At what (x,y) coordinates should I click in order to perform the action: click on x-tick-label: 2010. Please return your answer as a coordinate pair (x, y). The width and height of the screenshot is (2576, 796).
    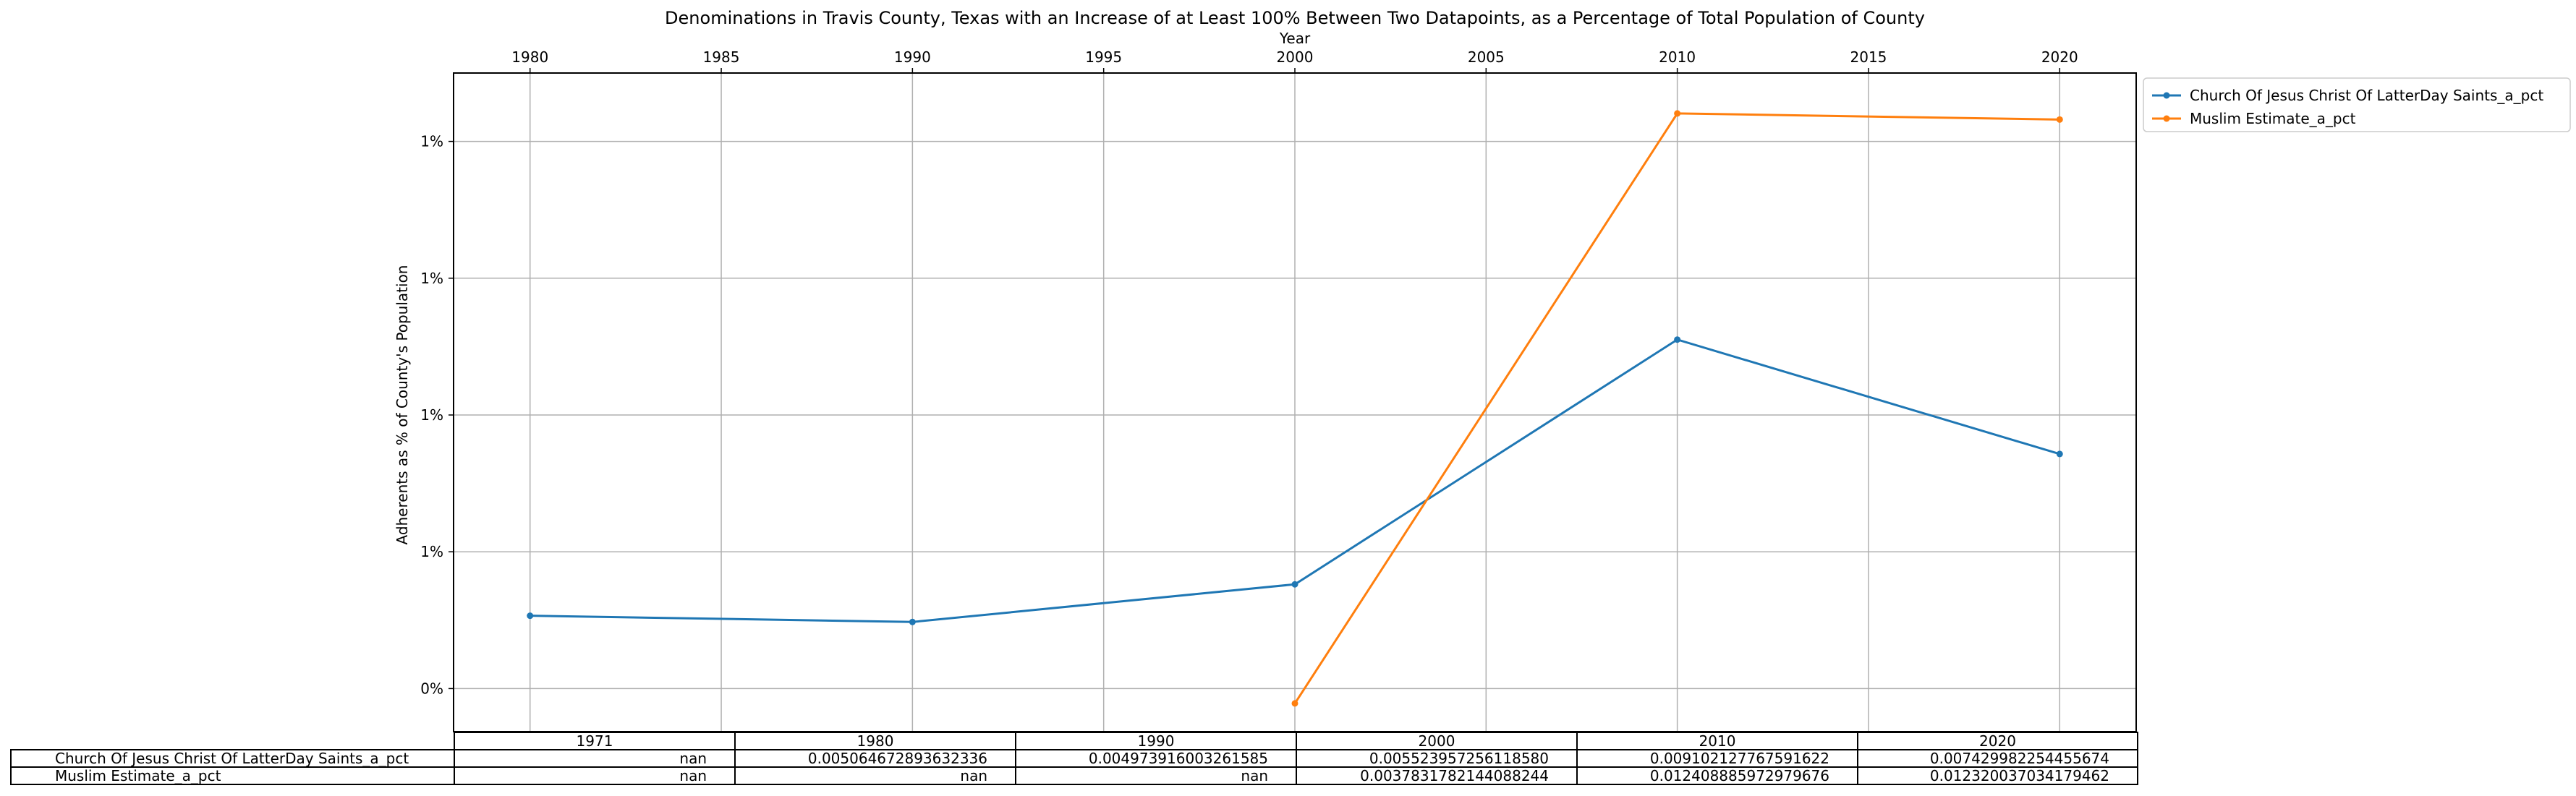
    Looking at the image, I should click on (1677, 57).